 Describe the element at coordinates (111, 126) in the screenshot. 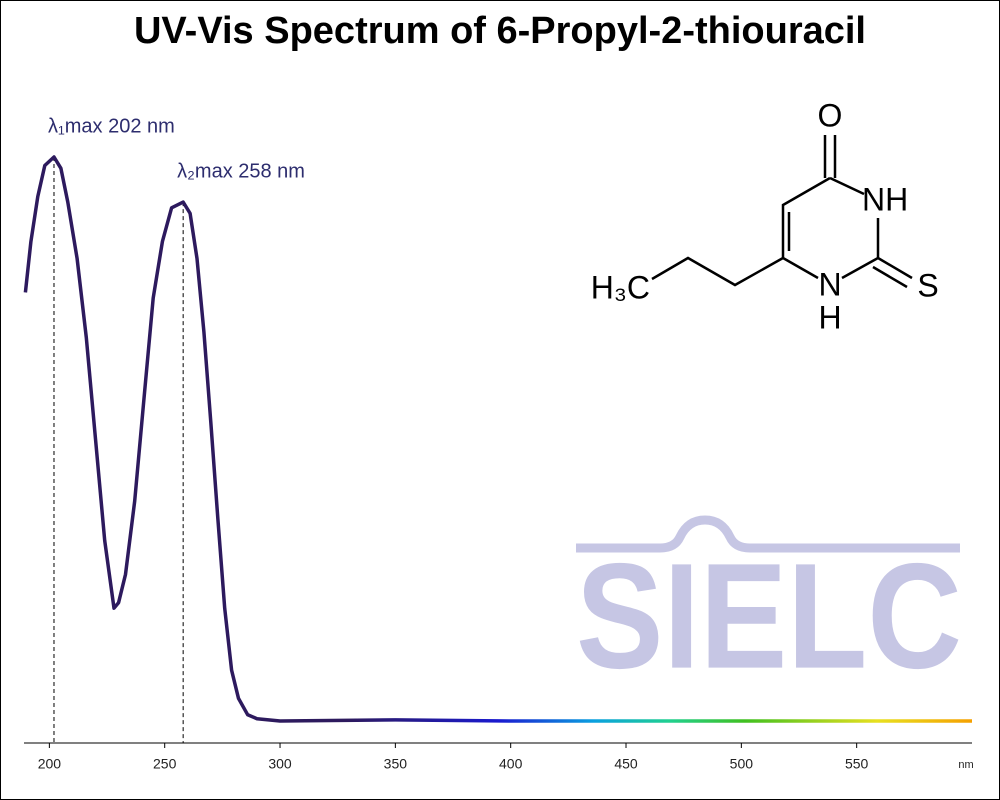

I see `peak-label: λ₁max 202 nm` at that location.